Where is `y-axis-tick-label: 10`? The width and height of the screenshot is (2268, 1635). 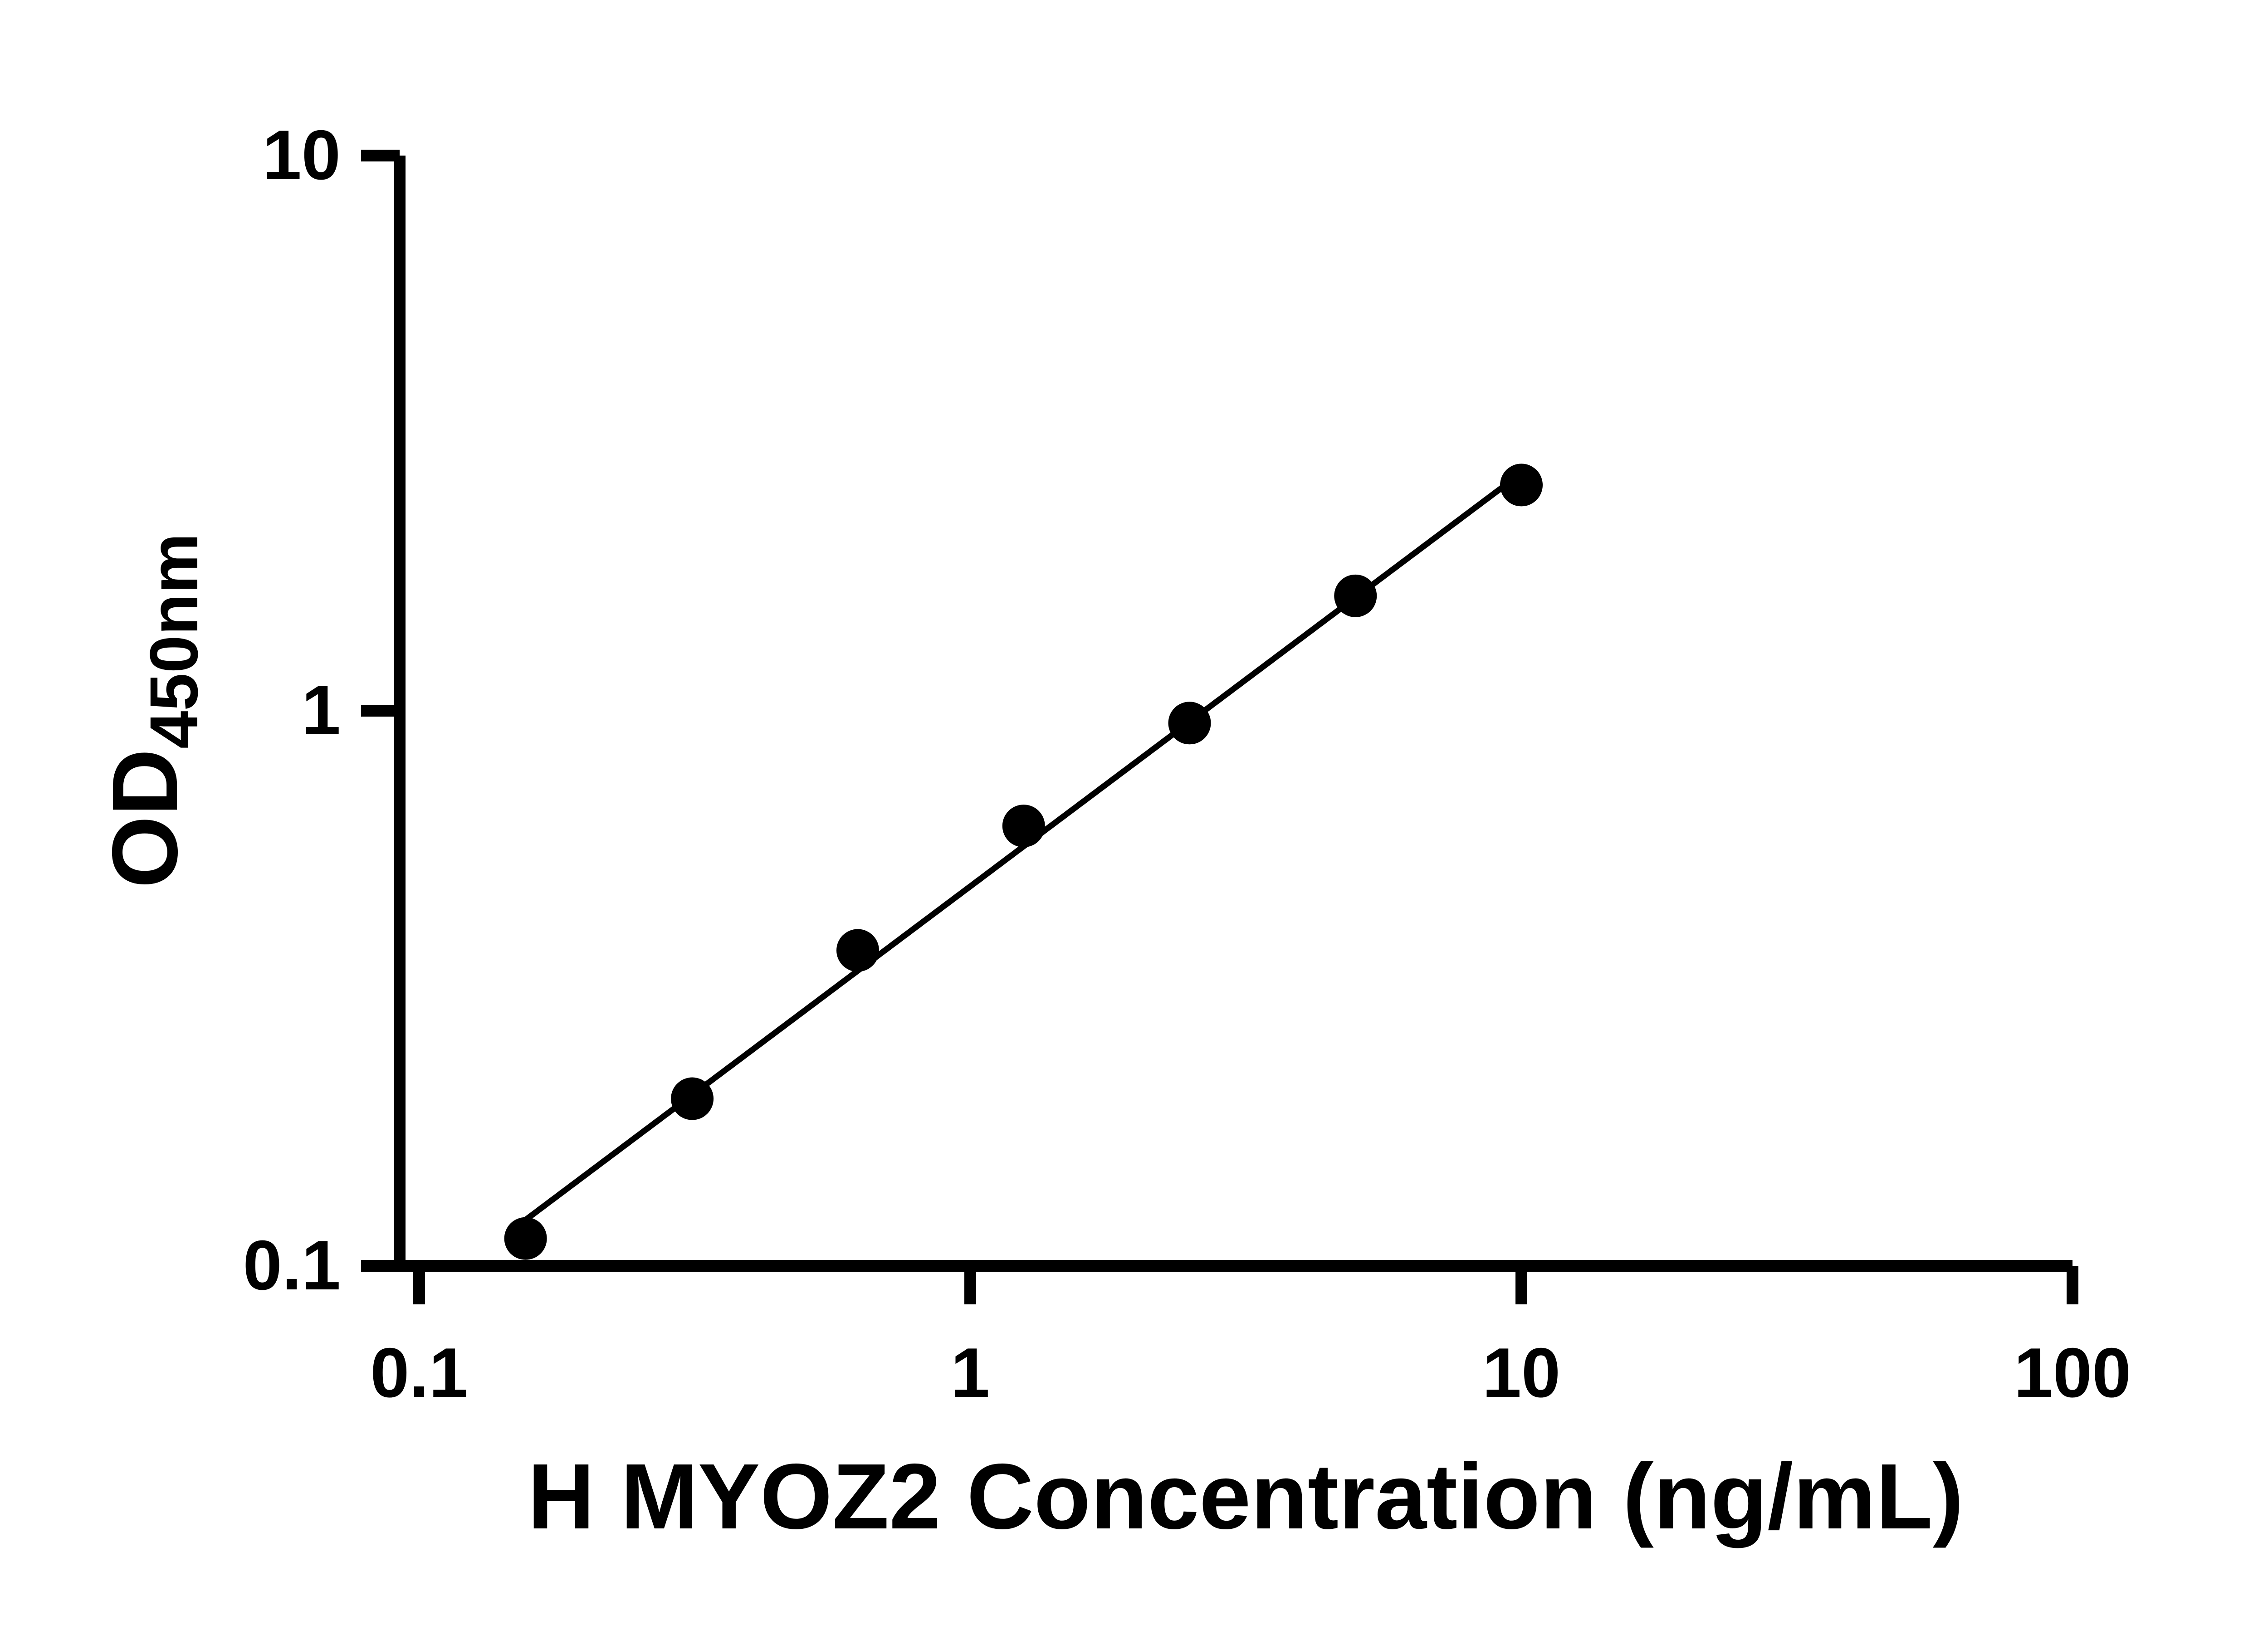
y-axis-tick-label: 10 is located at coordinates (302, 155).